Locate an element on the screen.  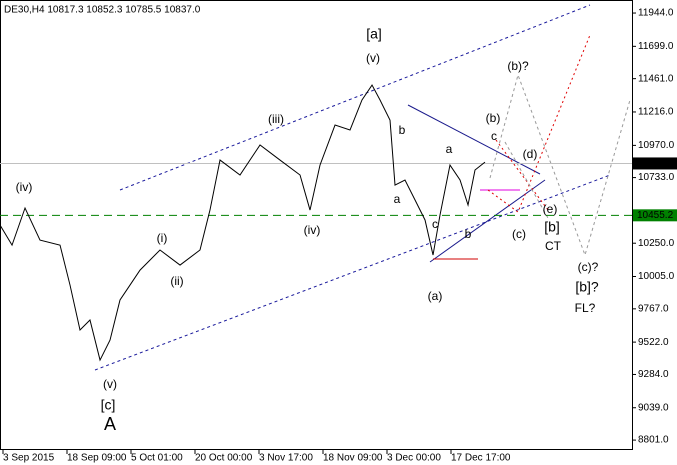
y-tick-label: 8801.0 is located at coordinates (653, 440).